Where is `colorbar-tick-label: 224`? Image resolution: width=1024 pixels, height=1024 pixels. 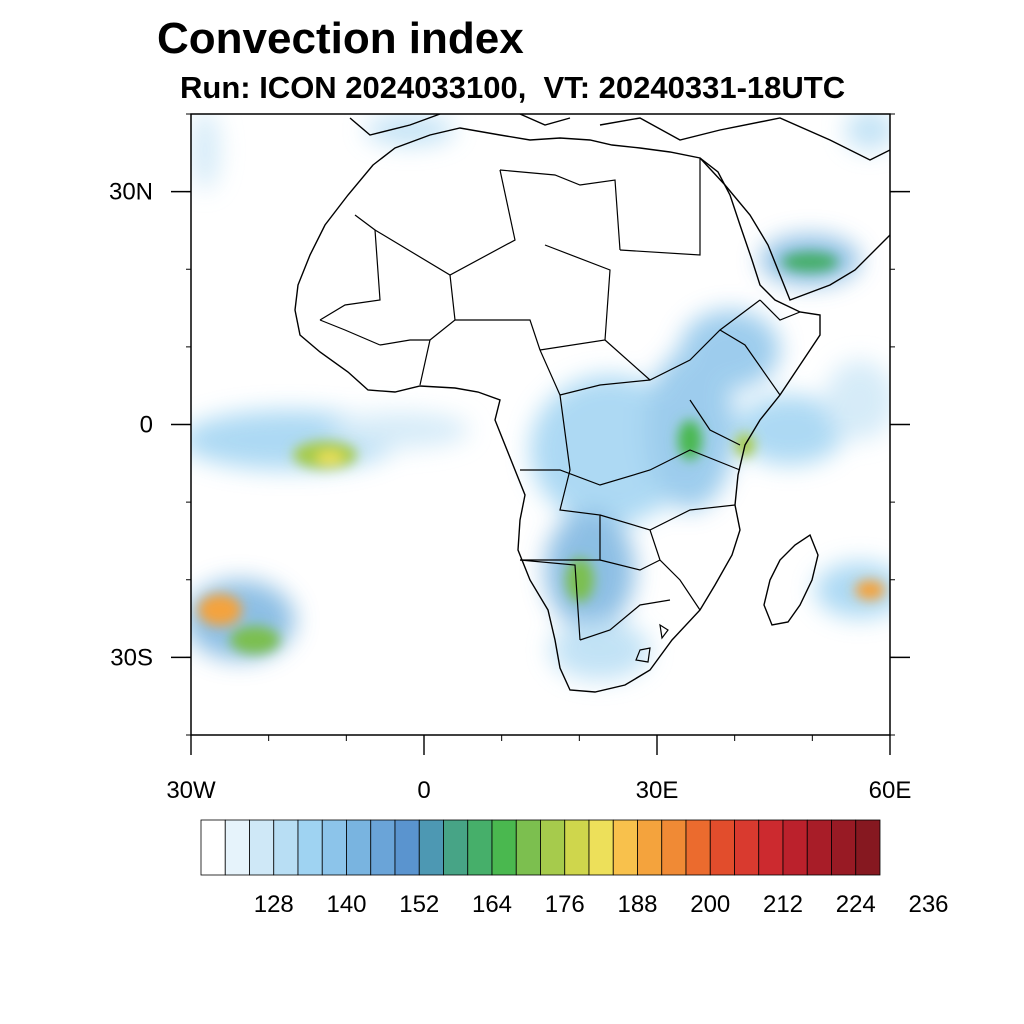
colorbar-tick-label: 224 is located at coordinates (856, 904).